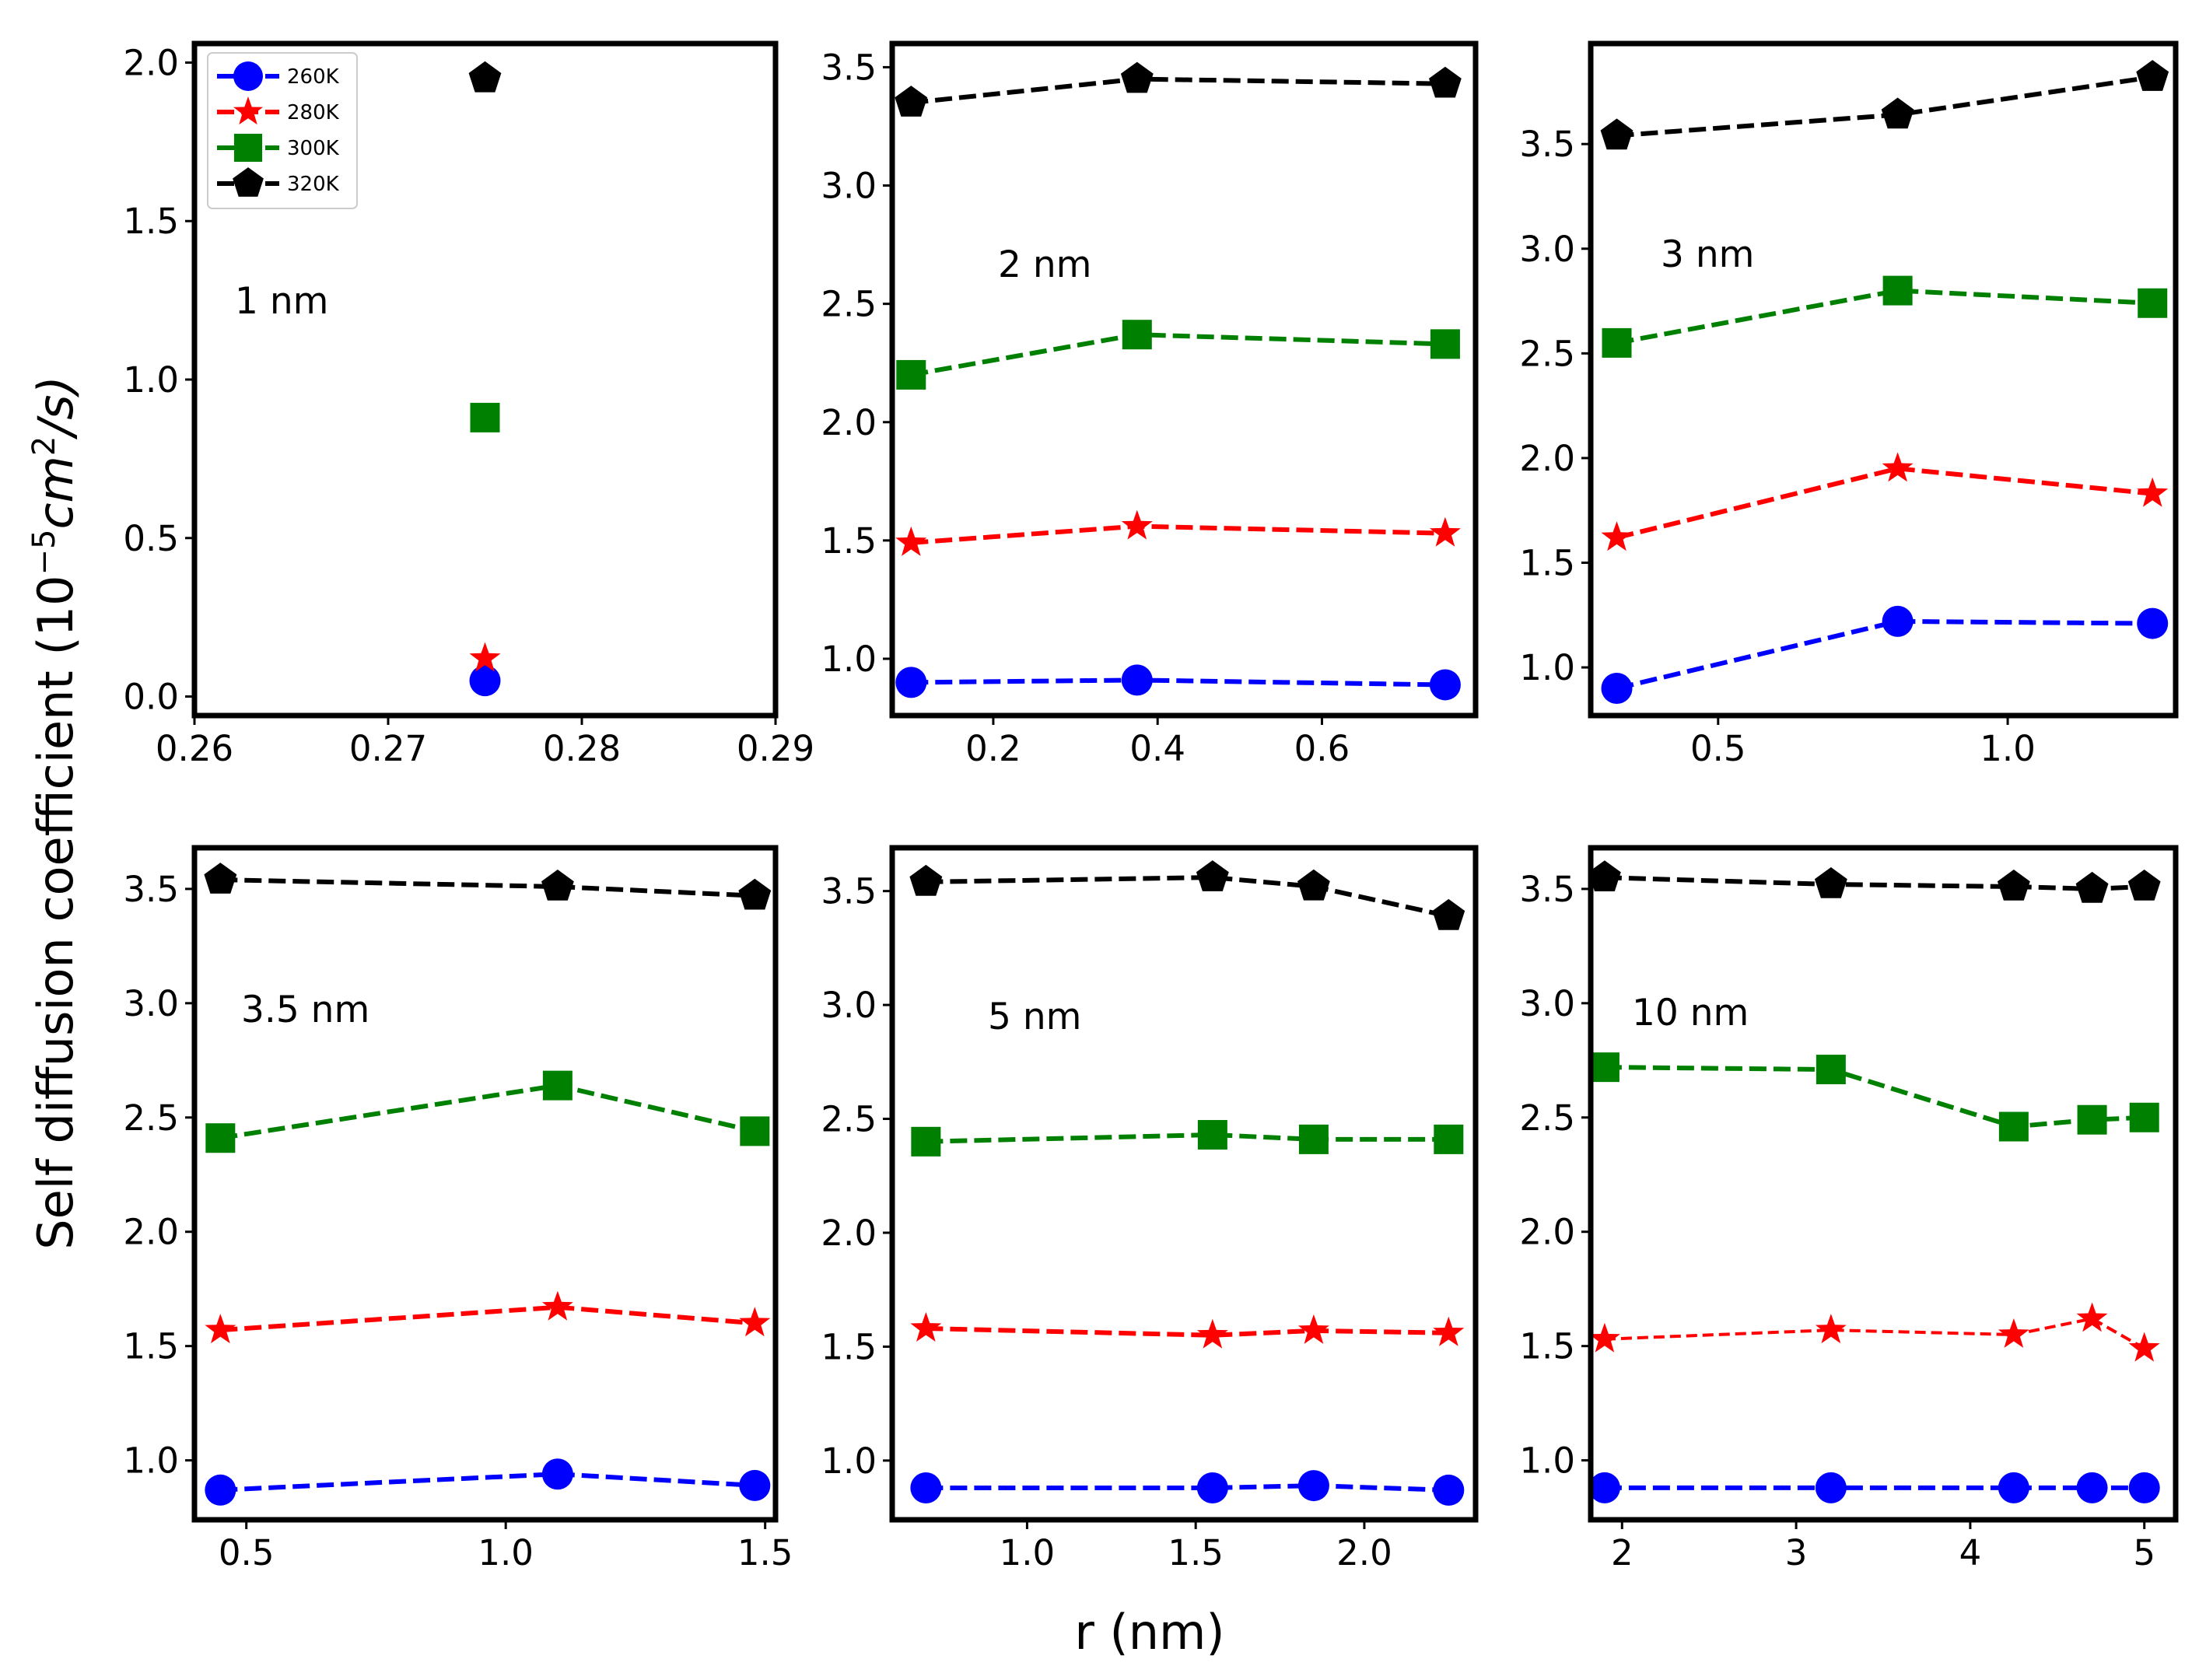  What do you see at coordinates (248, 148) in the screenshot?
I see `legend-marker-300K` at bounding box center [248, 148].